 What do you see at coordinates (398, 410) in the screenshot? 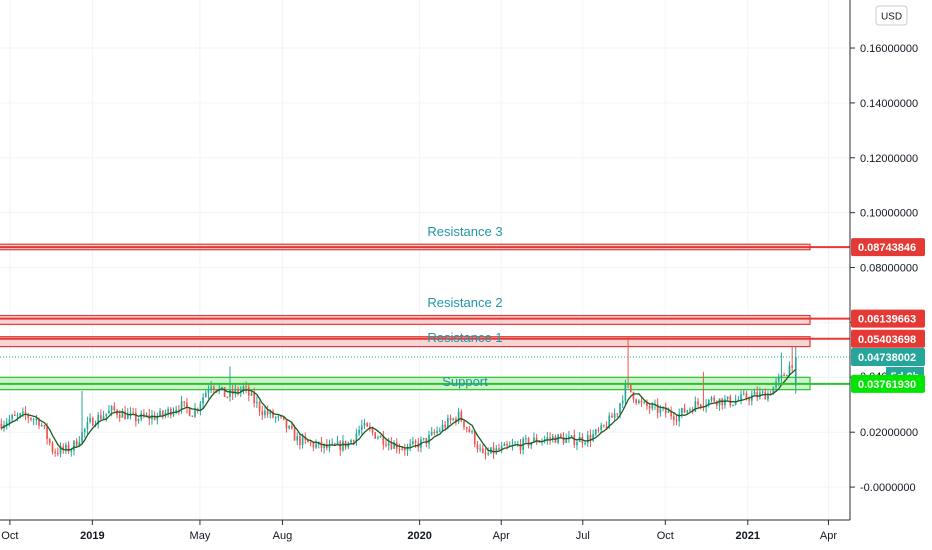
I see `moving-average-line` at bounding box center [398, 410].